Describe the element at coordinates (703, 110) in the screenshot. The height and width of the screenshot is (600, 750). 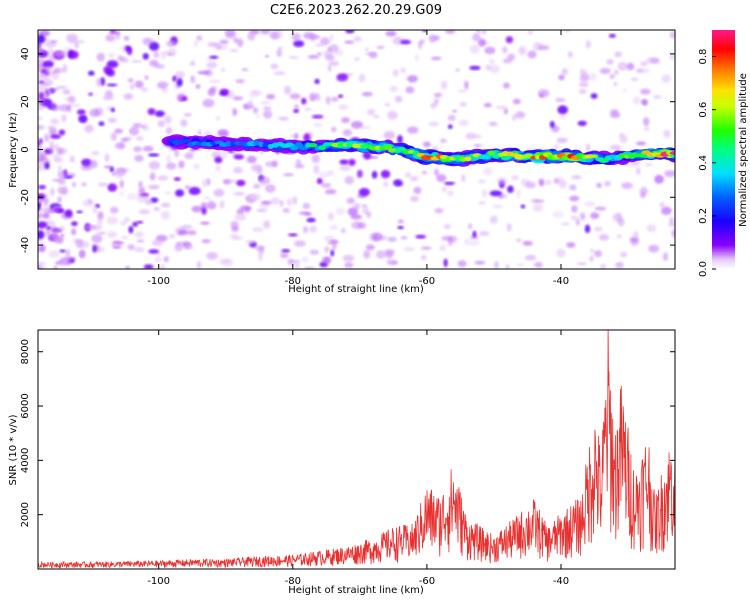
I see `colorbar-tick-label: 0.6` at that location.